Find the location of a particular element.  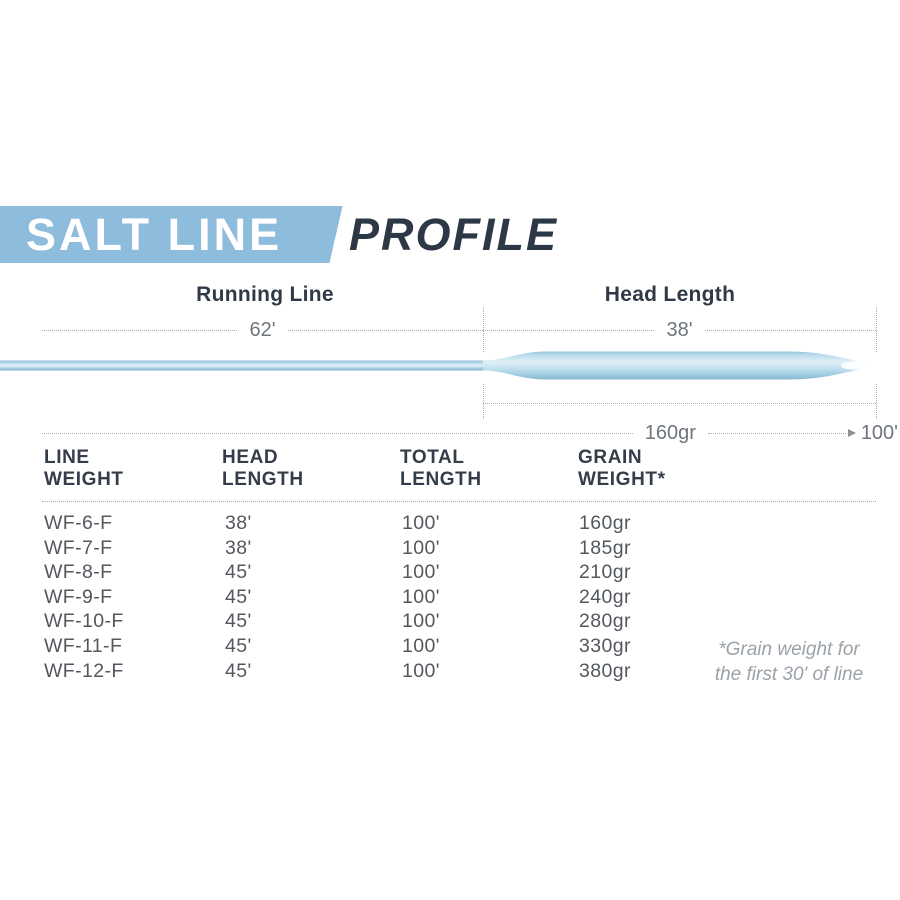

welded-loop-tip is located at coordinates (853, 365).